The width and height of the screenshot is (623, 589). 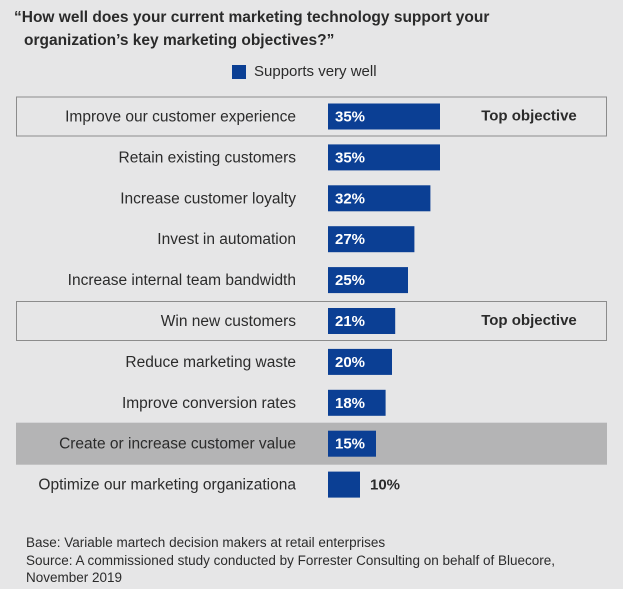 I want to click on category-label: Reduce marketing waste, so click(x=210, y=362).